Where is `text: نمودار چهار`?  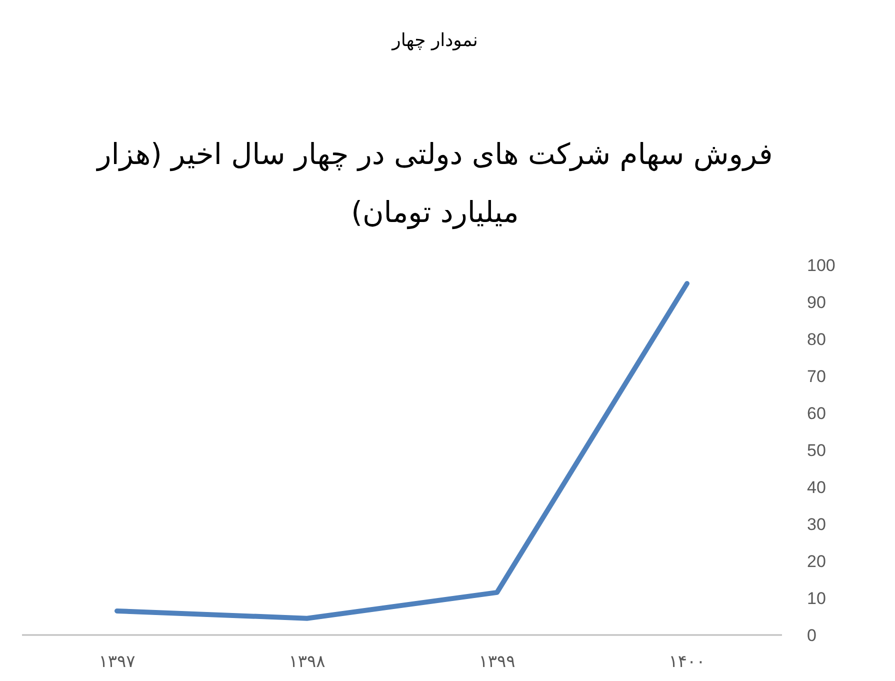 text: نمودار چهار is located at coordinates (434, 40).